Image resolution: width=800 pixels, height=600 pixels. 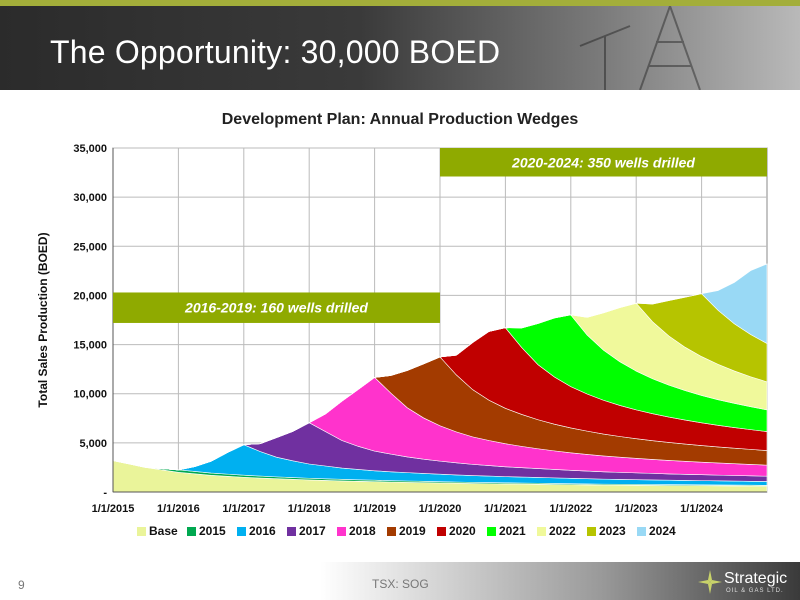 What do you see at coordinates (141, 531) in the screenshot?
I see `legend-swatch-base` at bounding box center [141, 531].